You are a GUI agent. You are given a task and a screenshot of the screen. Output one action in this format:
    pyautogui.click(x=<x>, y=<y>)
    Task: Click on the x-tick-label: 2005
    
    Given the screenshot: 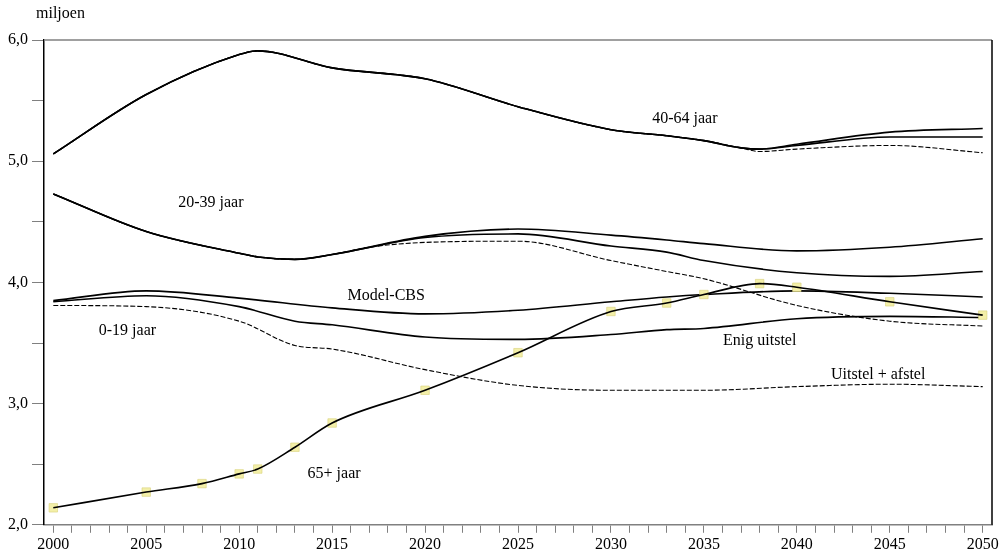 What is the action you would take?
    pyautogui.click(x=146, y=543)
    